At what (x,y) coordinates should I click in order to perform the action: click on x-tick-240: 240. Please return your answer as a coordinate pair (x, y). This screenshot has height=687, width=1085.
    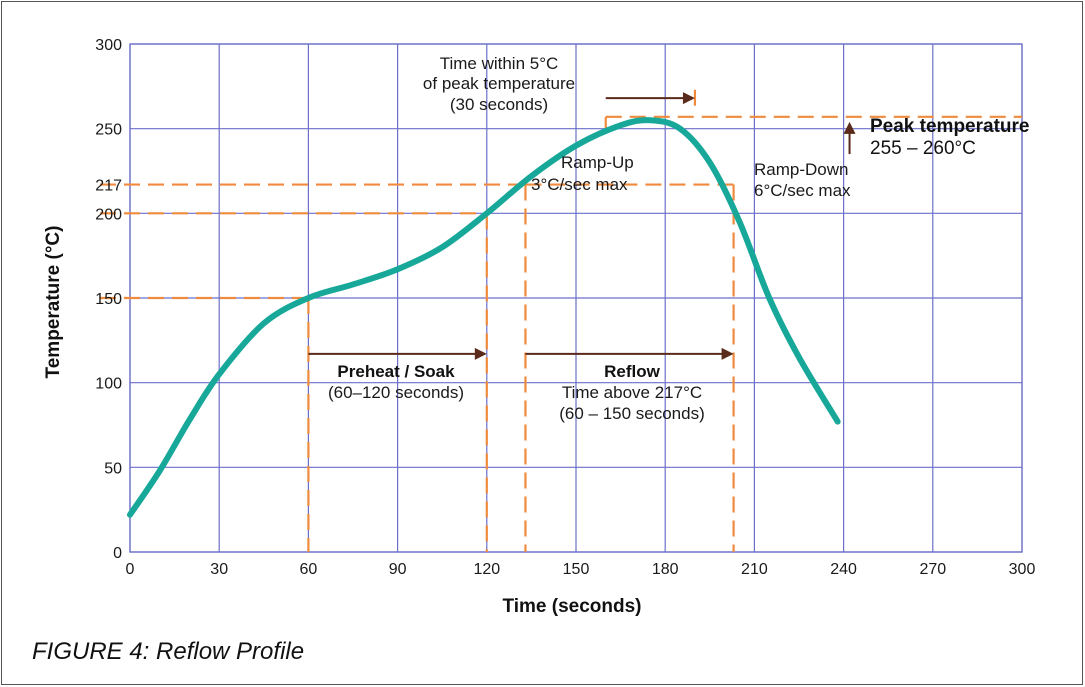
    Looking at the image, I should click on (843, 569).